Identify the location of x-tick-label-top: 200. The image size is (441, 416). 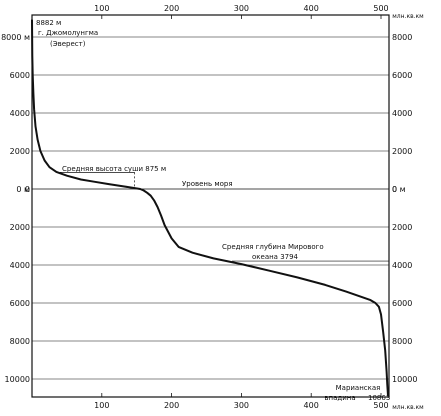
(171, 8).